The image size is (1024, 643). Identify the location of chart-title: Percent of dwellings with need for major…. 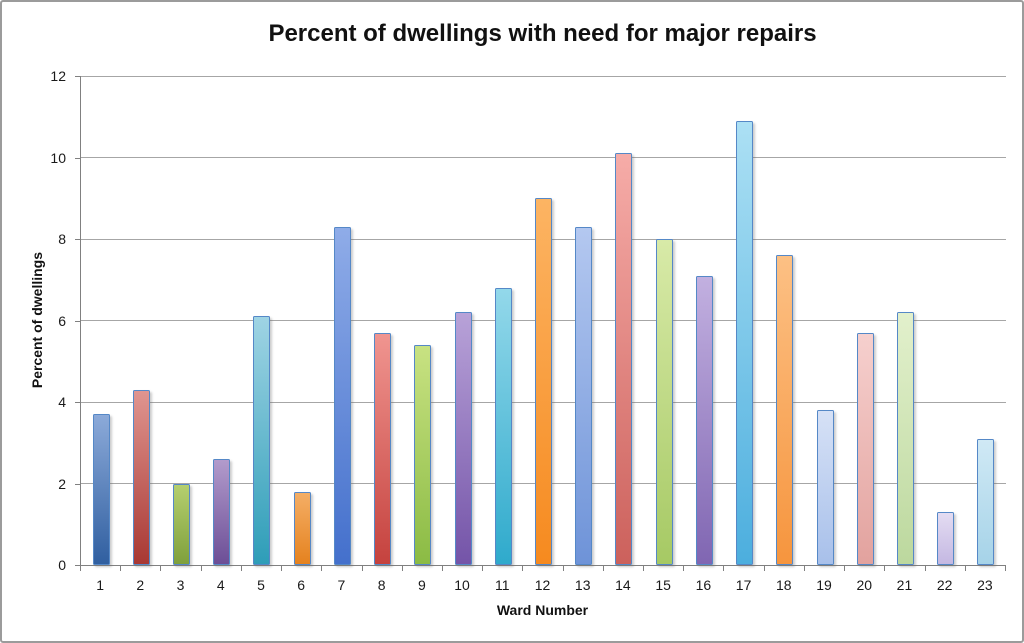
(542, 33).